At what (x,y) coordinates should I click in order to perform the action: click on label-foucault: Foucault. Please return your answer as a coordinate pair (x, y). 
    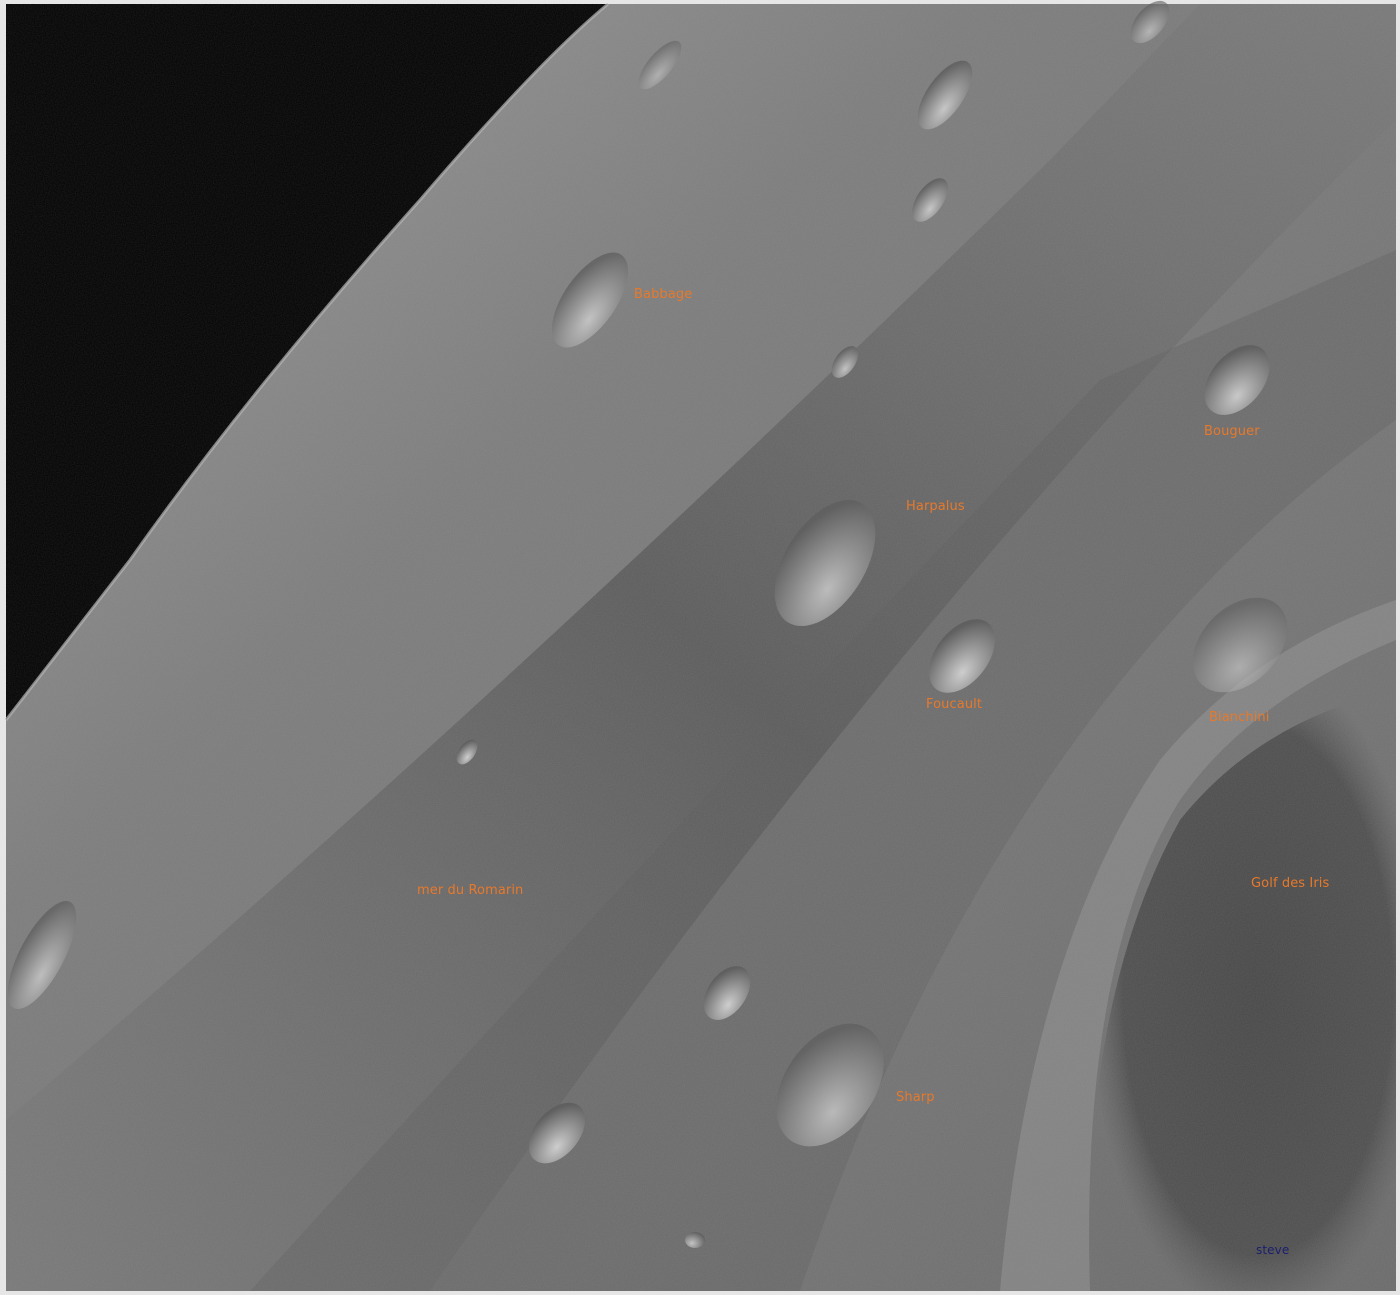
    Looking at the image, I should click on (954, 704).